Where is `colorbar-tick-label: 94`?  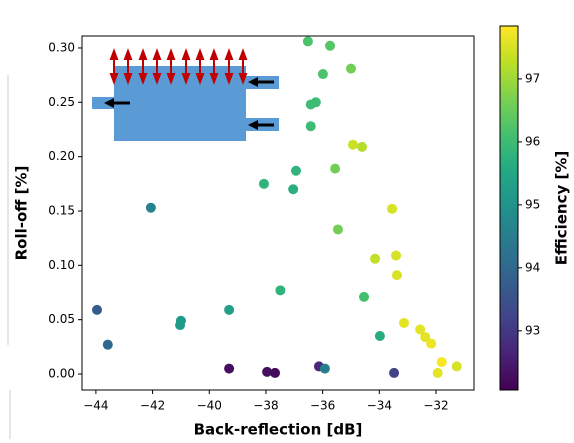 colorbar-tick-label: 94 is located at coordinates (532, 267).